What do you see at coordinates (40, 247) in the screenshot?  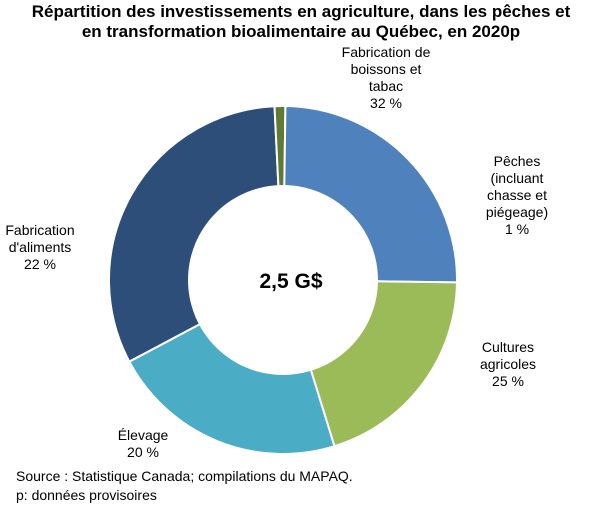 I see `slice-label-line: d'aliments` at bounding box center [40, 247].